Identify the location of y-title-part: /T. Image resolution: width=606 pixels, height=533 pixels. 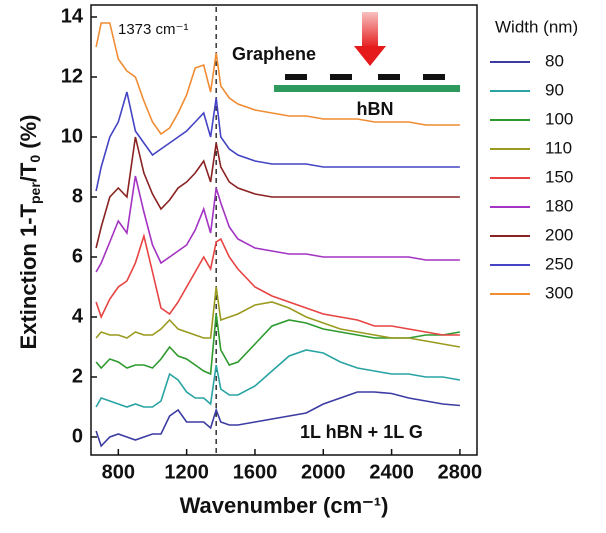
(28, 172).